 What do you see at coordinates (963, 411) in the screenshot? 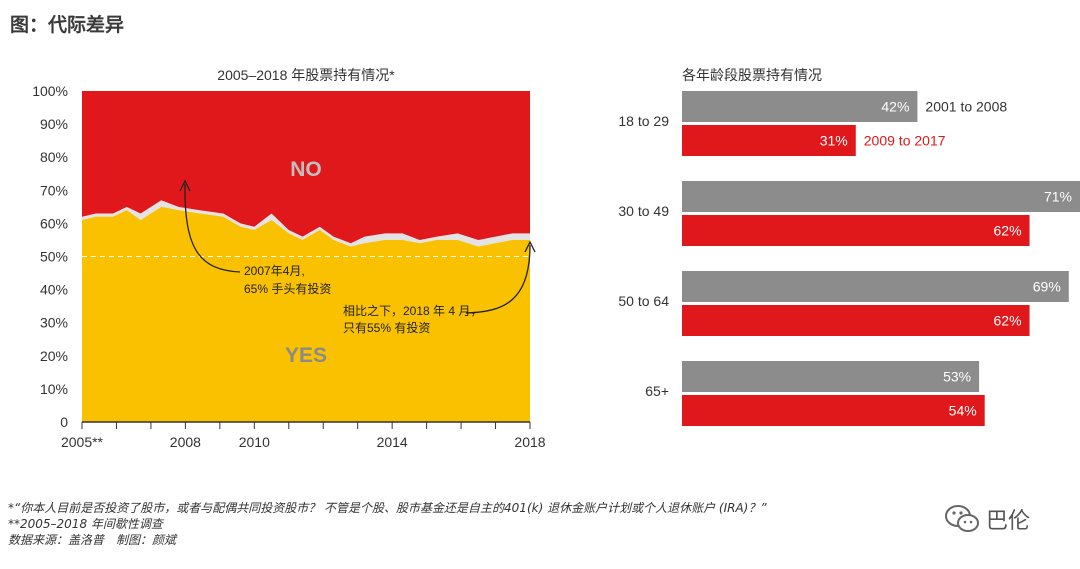
I see `bar-value-label: 54%` at bounding box center [963, 411].